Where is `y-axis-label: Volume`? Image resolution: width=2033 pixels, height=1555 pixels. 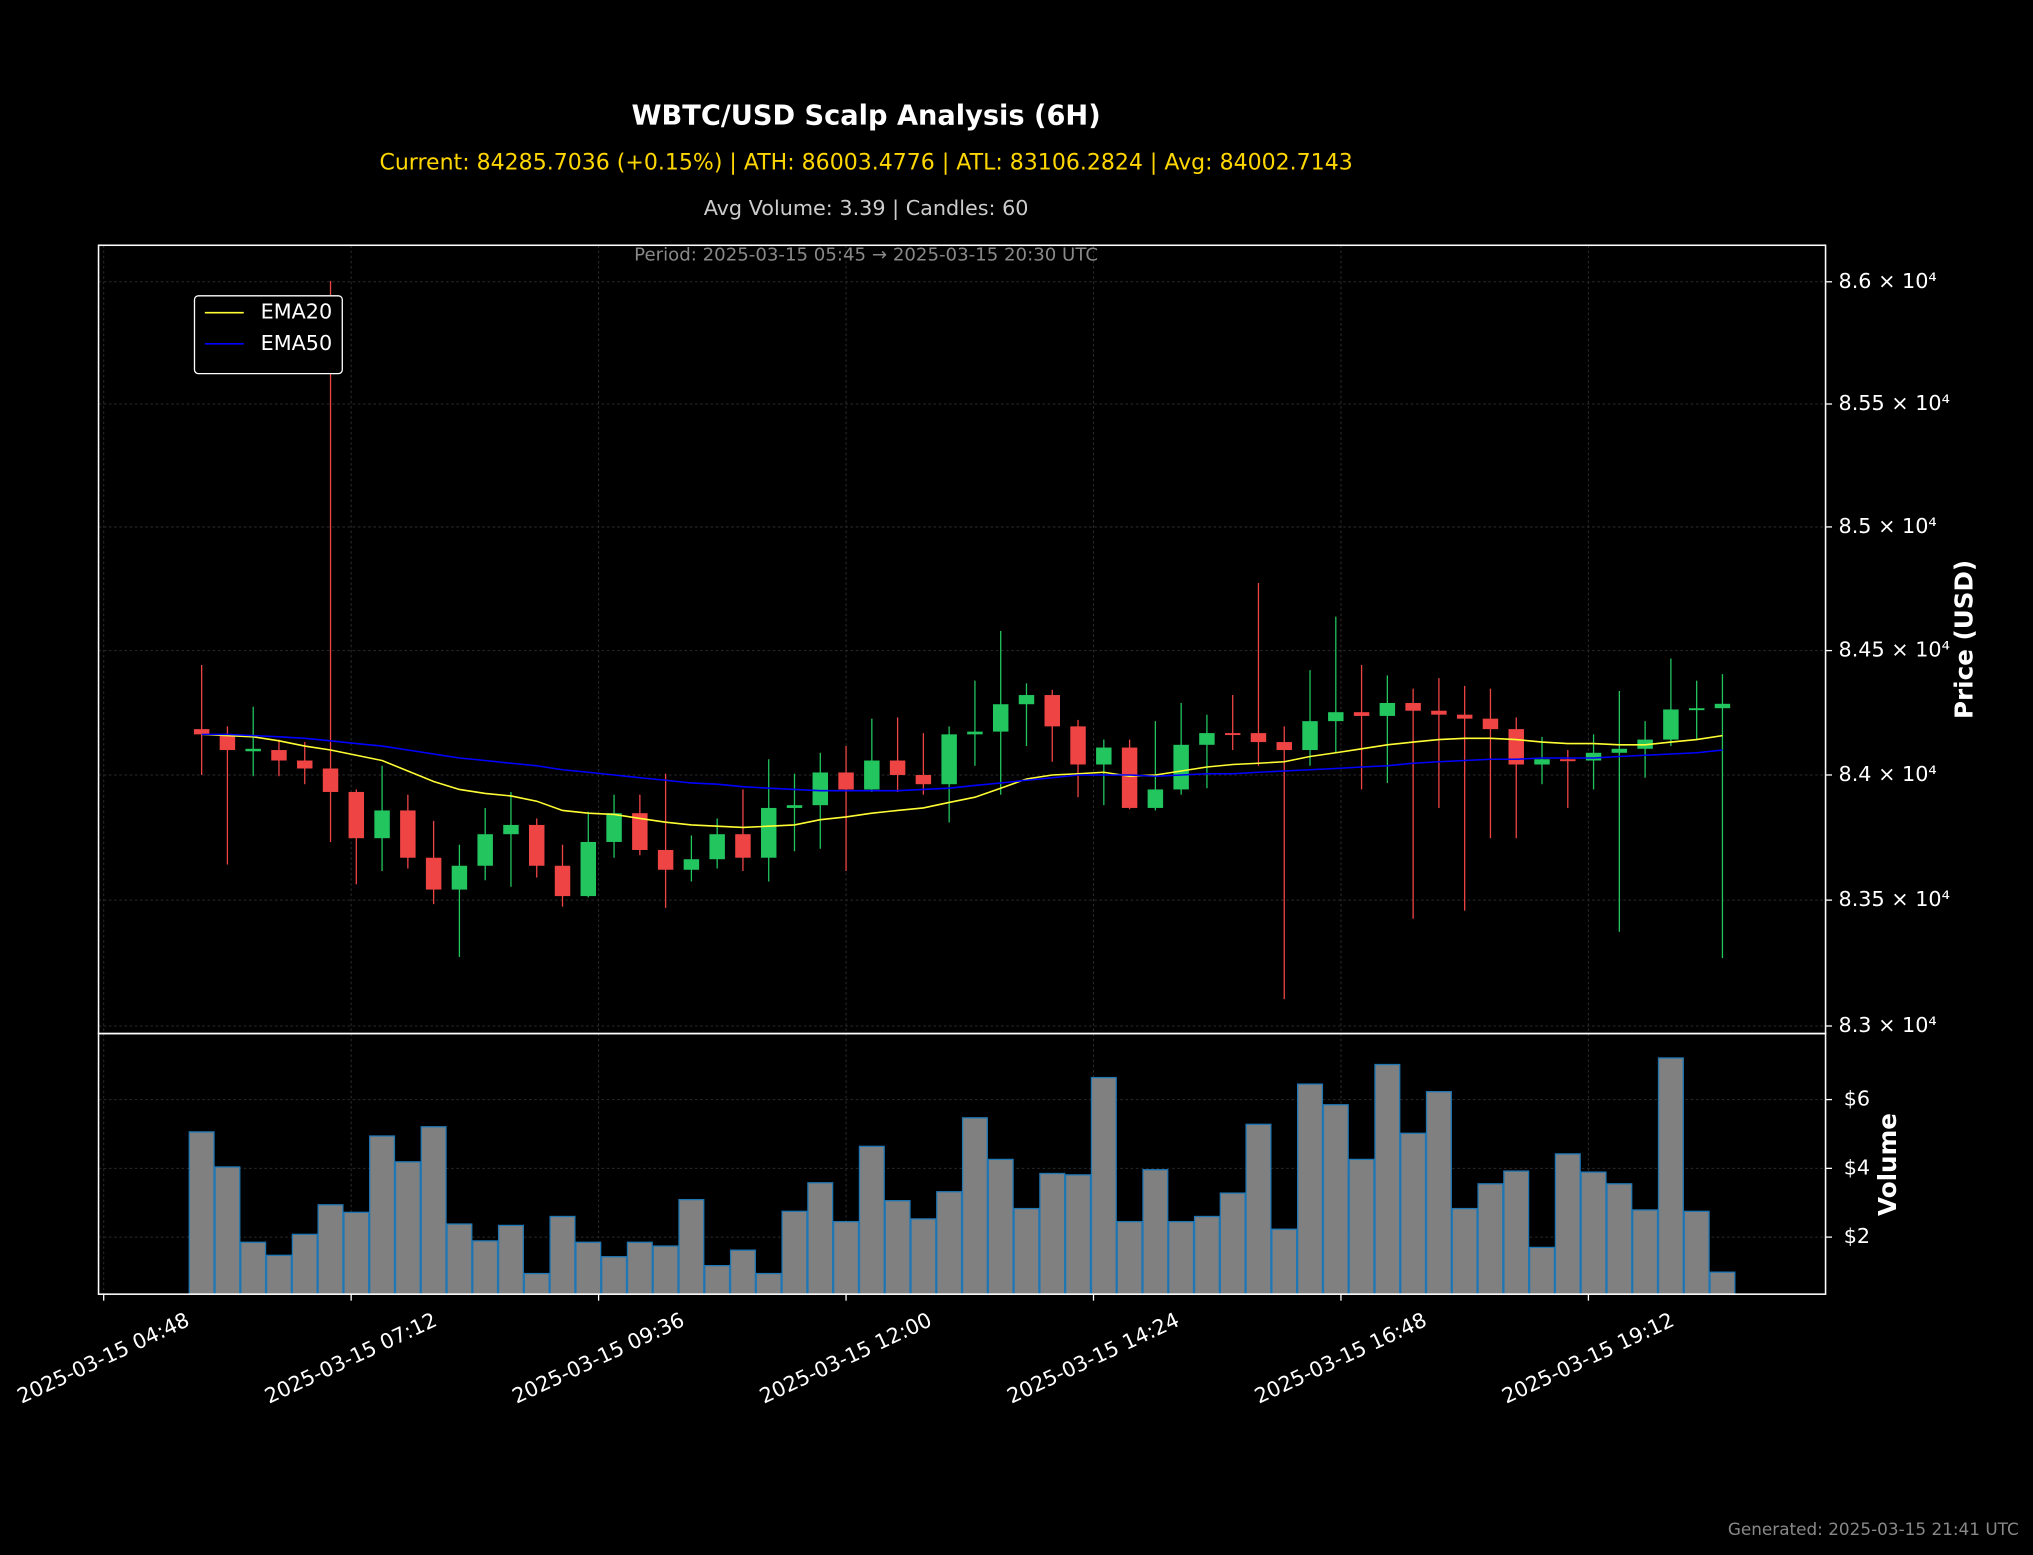
y-axis-label: Volume is located at coordinates (1887, 1164).